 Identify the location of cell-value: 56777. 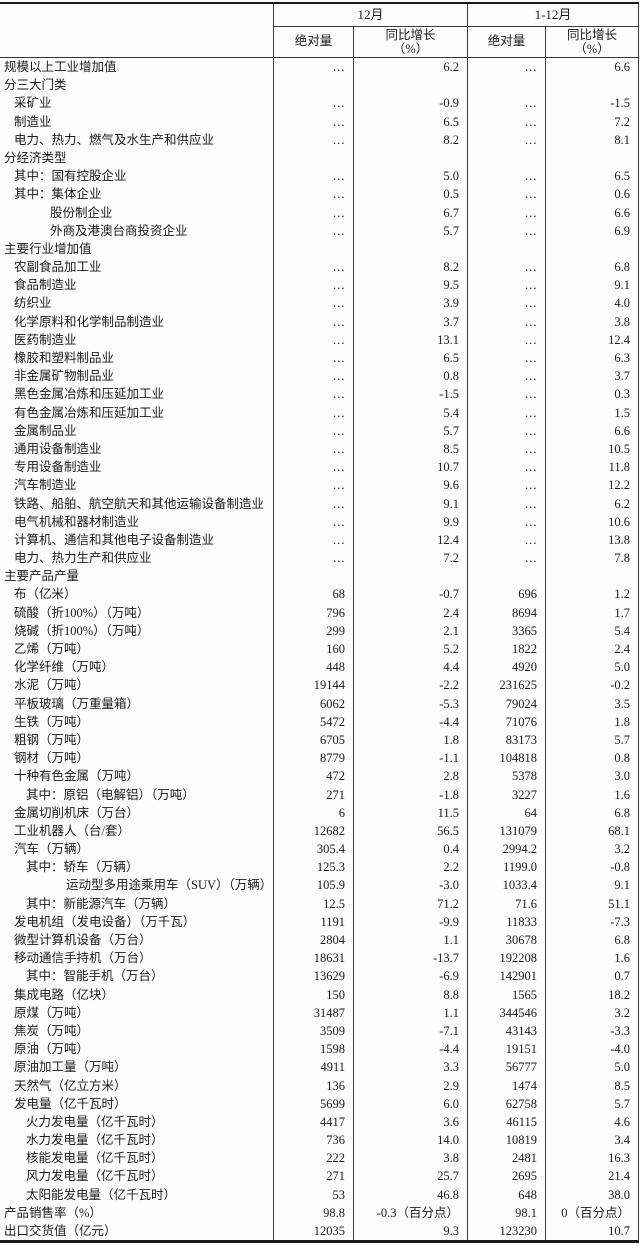
(506, 1067).